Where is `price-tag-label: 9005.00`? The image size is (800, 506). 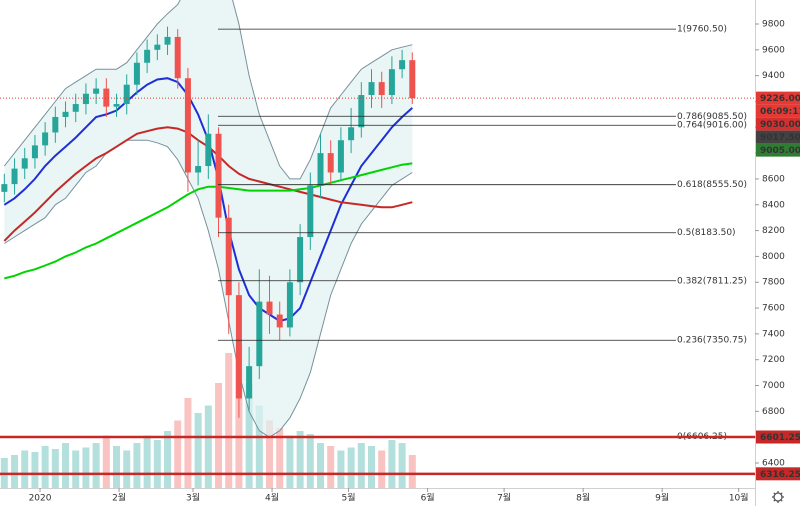 price-tag-label: 9005.00 is located at coordinates (780, 151).